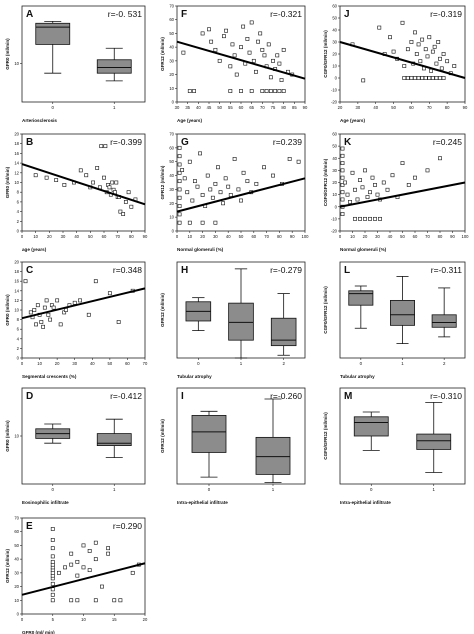  I want to click on panel-letter: C, so click(29, 270).